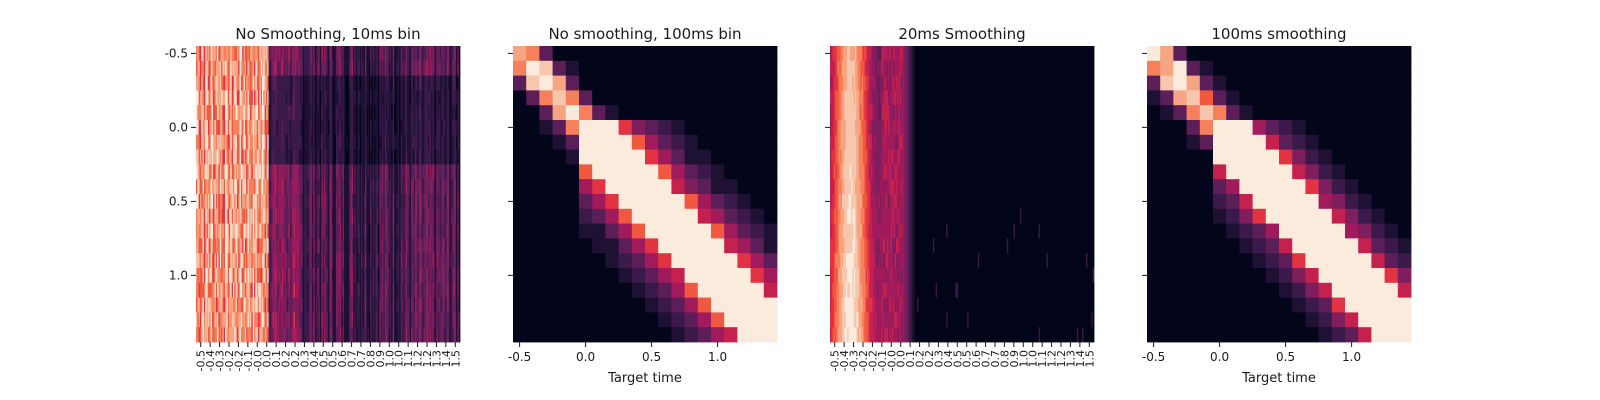  I want to click on x-tick-label: 0.1, so click(276, 359).